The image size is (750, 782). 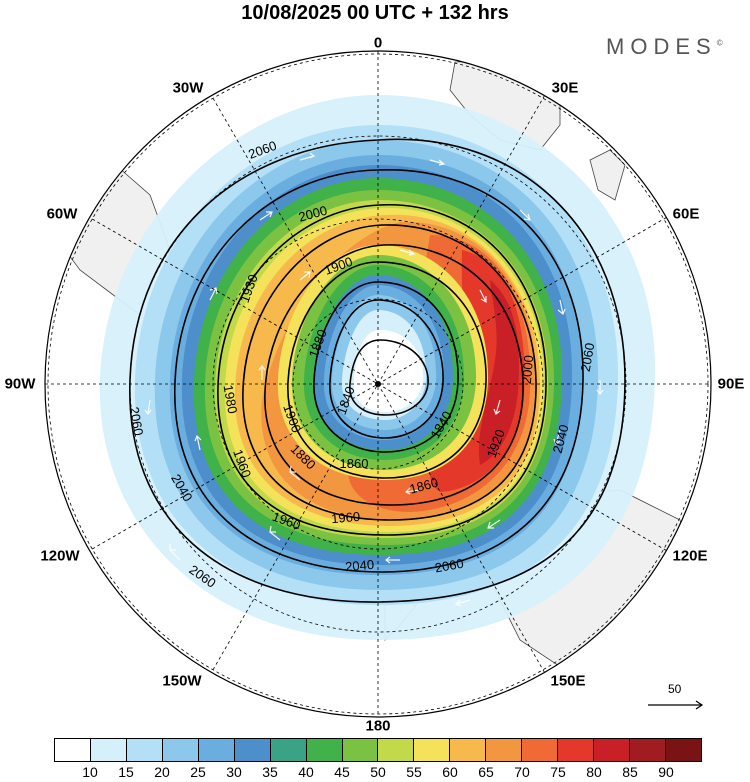 What do you see at coordinates (234, 772) in the screenshot?
I see `colorbar-tick-label: 30` at bounding box center [234, 772].